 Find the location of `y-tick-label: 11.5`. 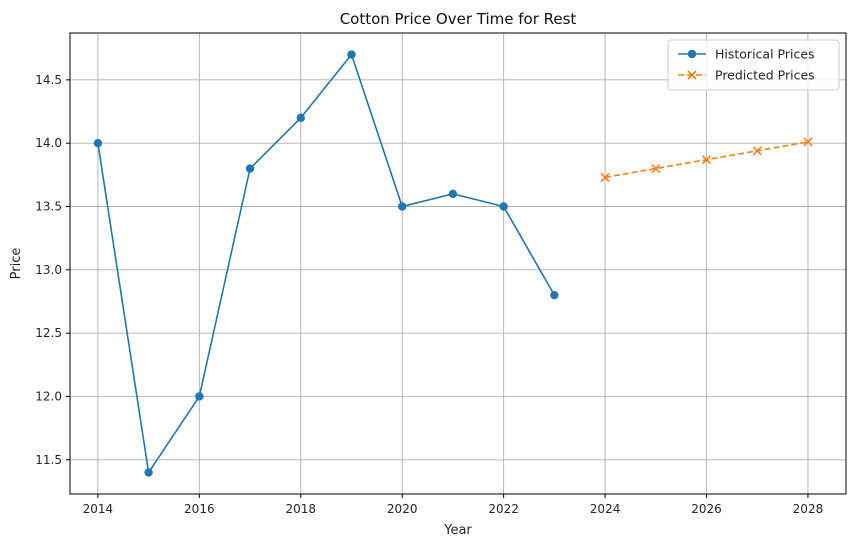

y-tick-label: 11.5 is located at coordinates (48, 460).